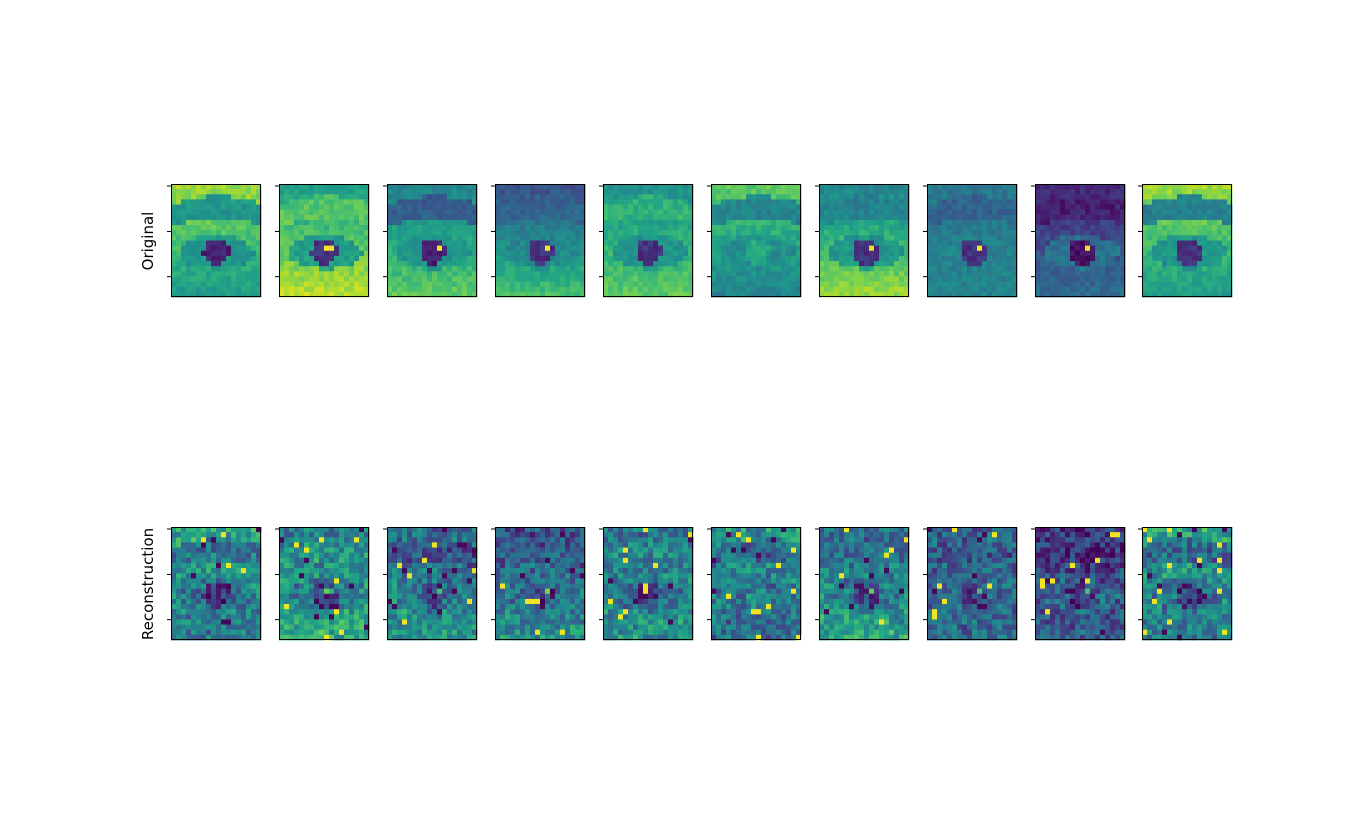 The height and width of the screenshot is (815, 1368). What do you see at coordinates (148, 240) in the screenshot?
I see `row-label-original: Original` at bounding box center [148, 240].